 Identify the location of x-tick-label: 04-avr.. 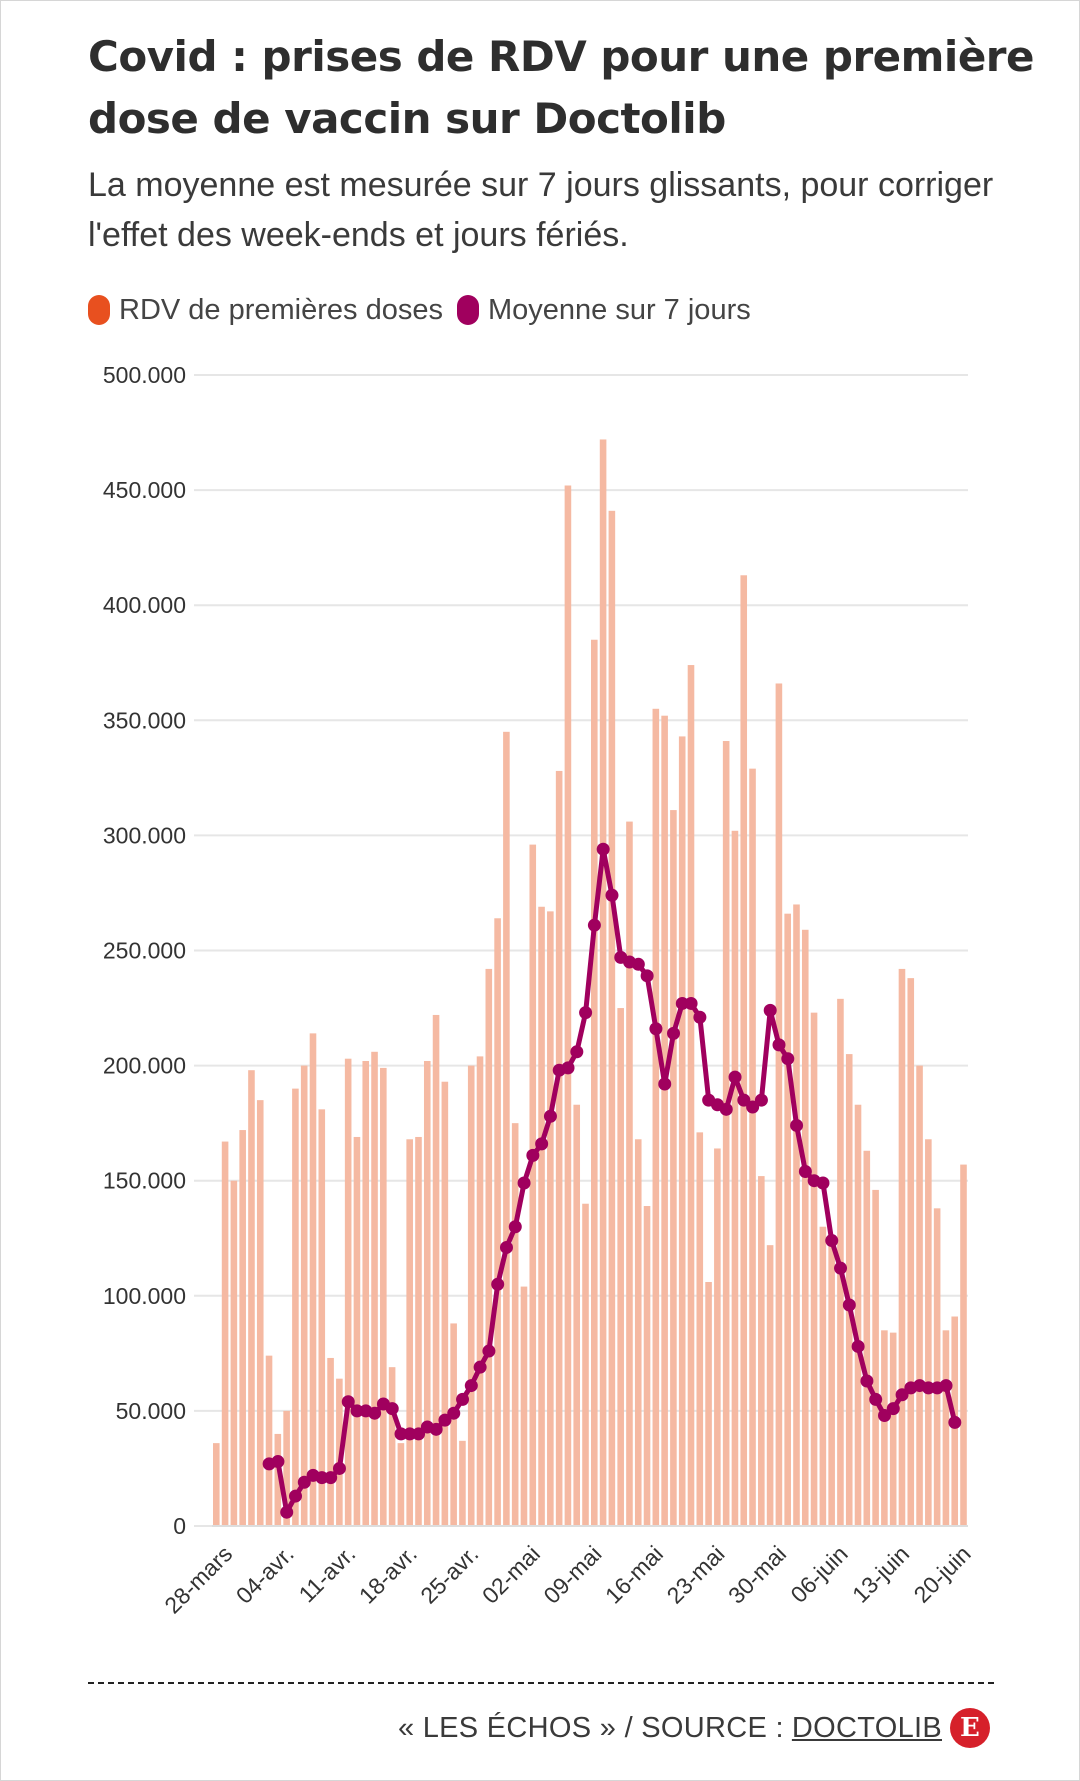
(265, 1575).